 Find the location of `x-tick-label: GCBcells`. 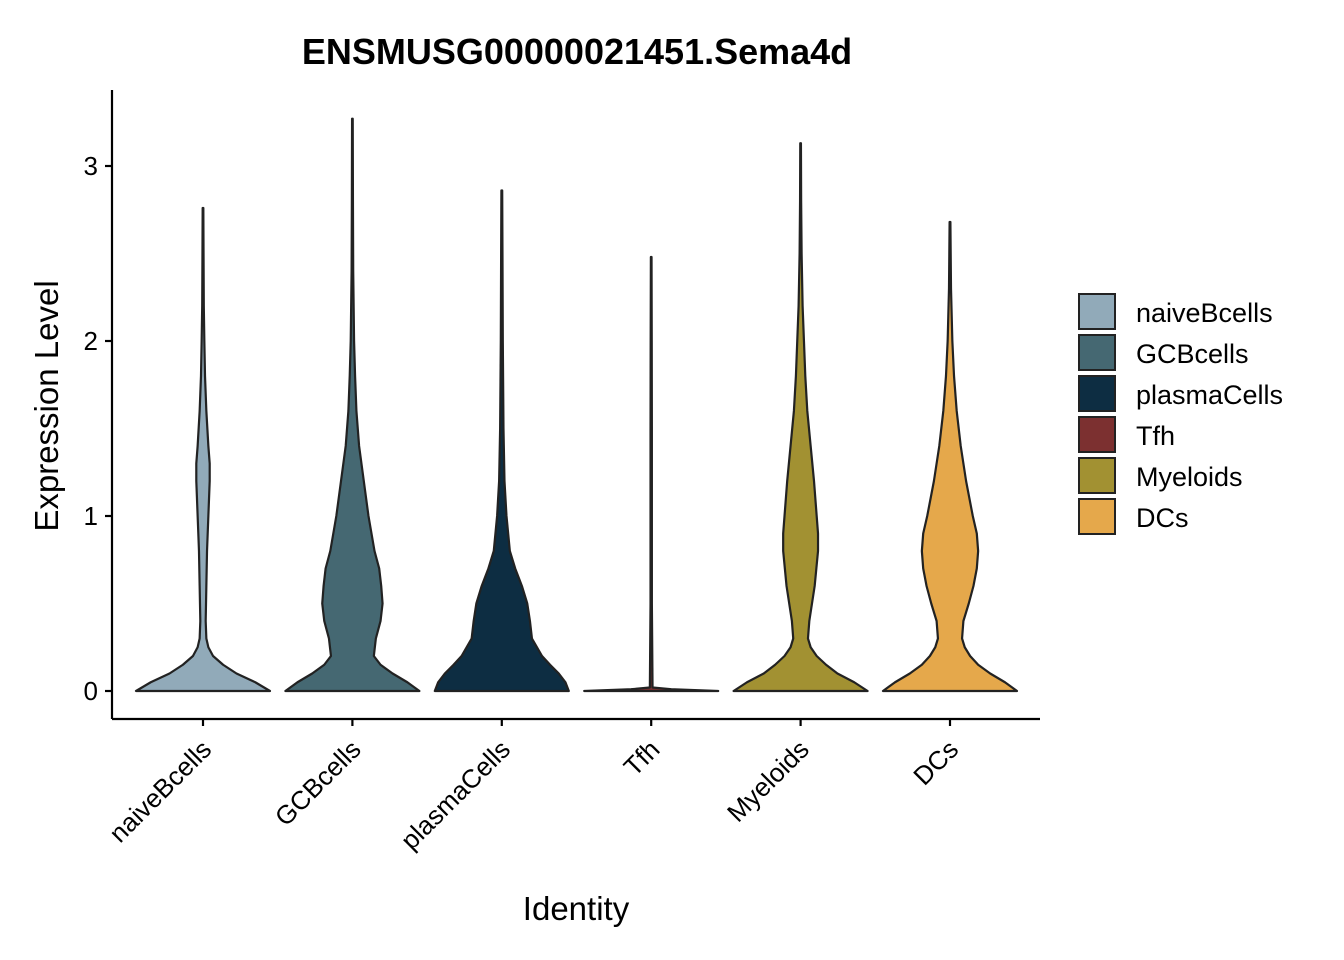

x-tick-label: GCBcells is located at coordinates (318, 783).